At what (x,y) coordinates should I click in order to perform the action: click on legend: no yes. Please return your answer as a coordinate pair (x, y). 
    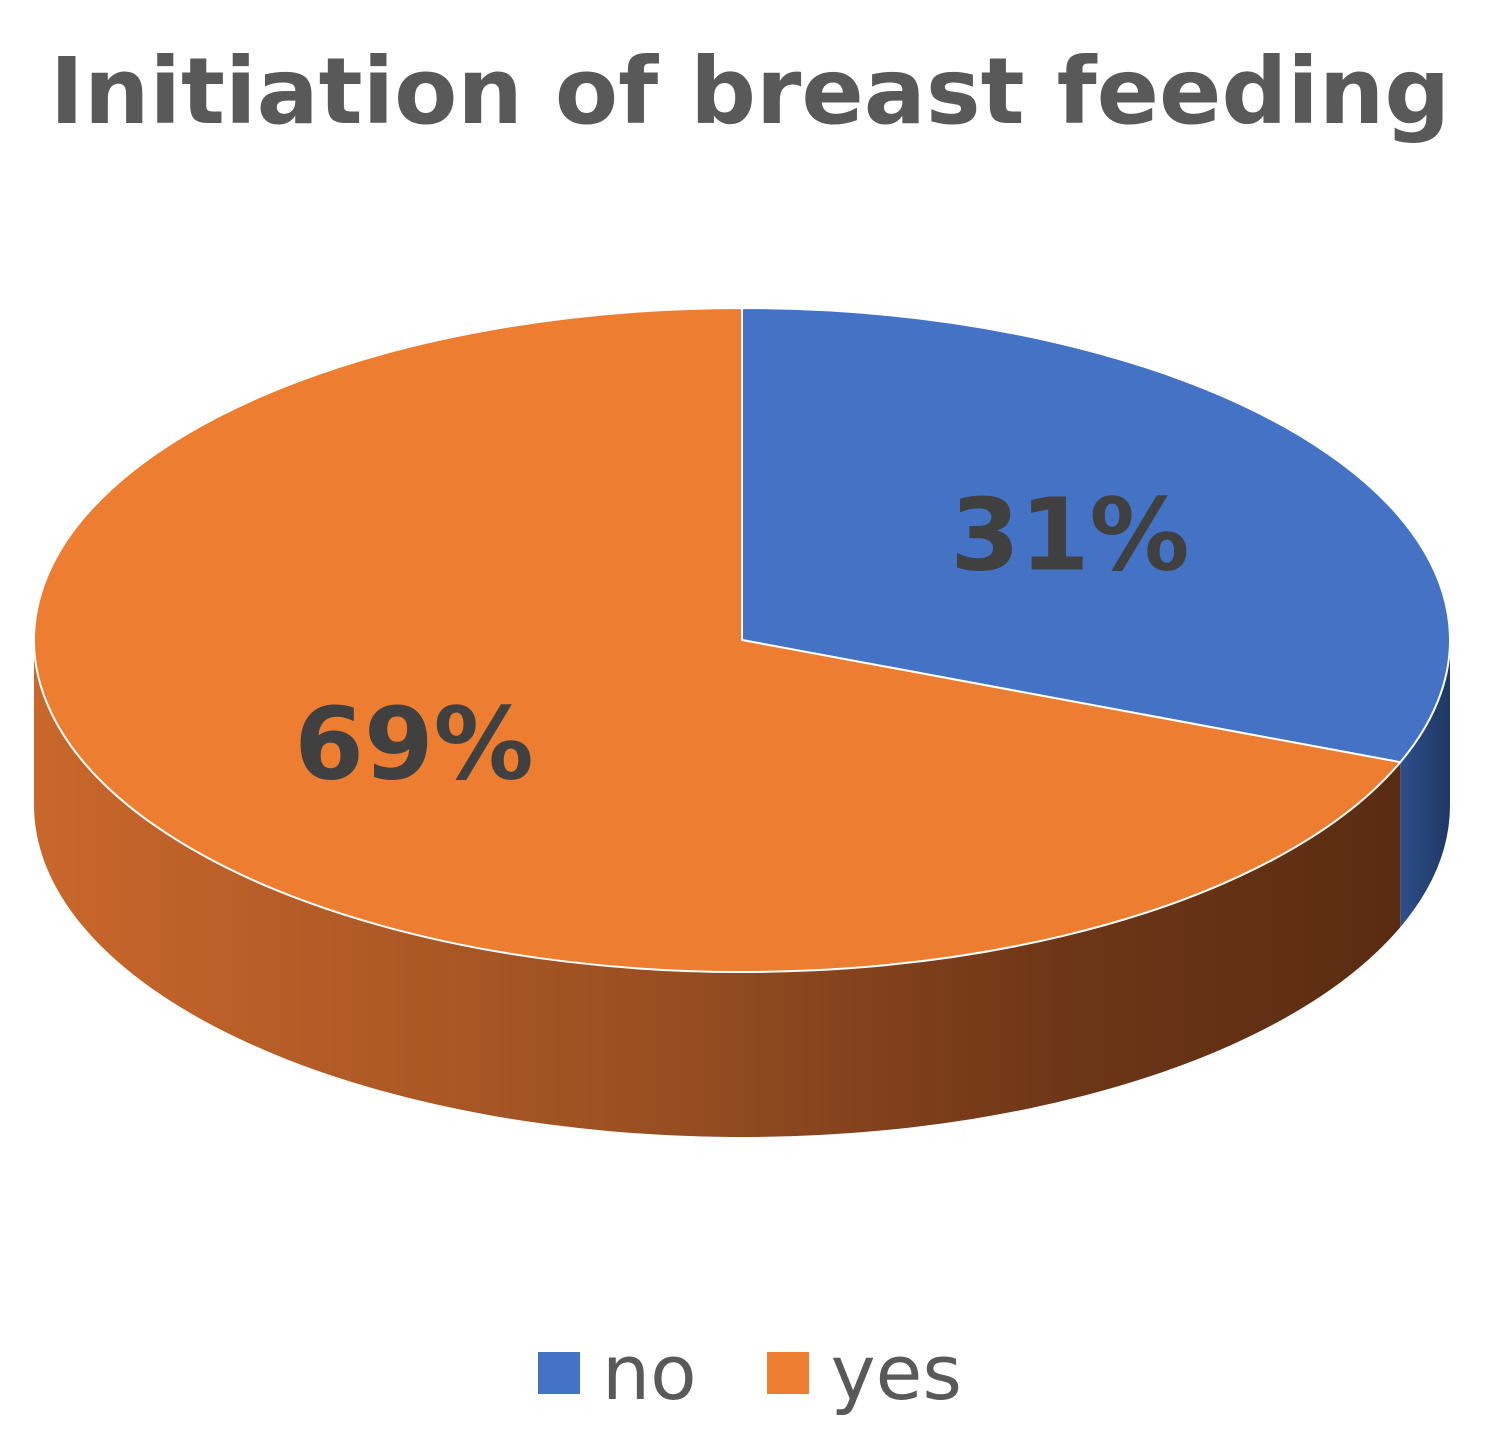
    Looking at the image, I should click on (750, 1373).